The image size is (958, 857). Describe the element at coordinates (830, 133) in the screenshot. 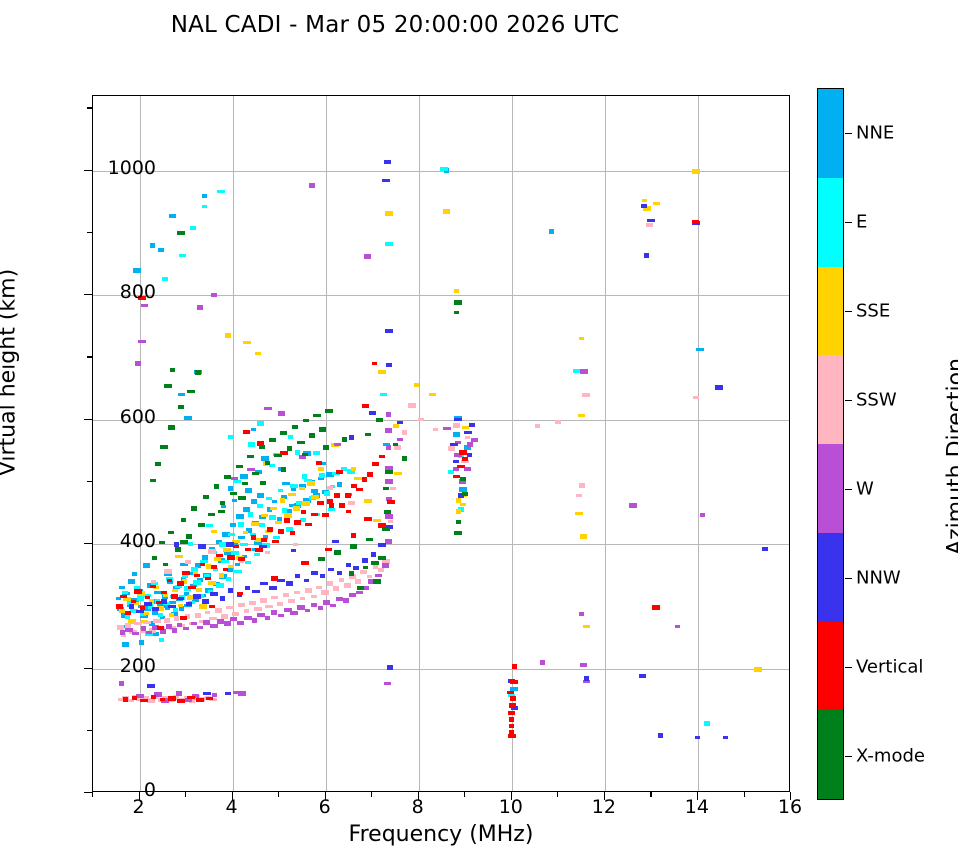

I see `colorbar-band-nne` at that location.